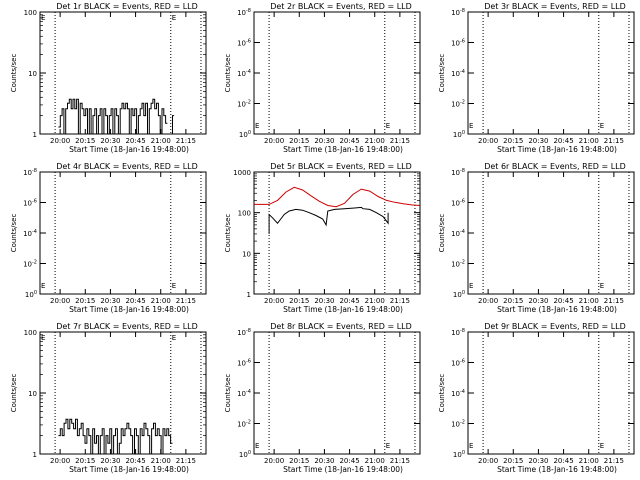 The width and height of the screenshot is (640, 480). What do you see at coordinates (555, 166) in the screenshot?
I see `panel-title: Det 6r BLACK = Events, RED = LLD` at bounding box center [555, 166].